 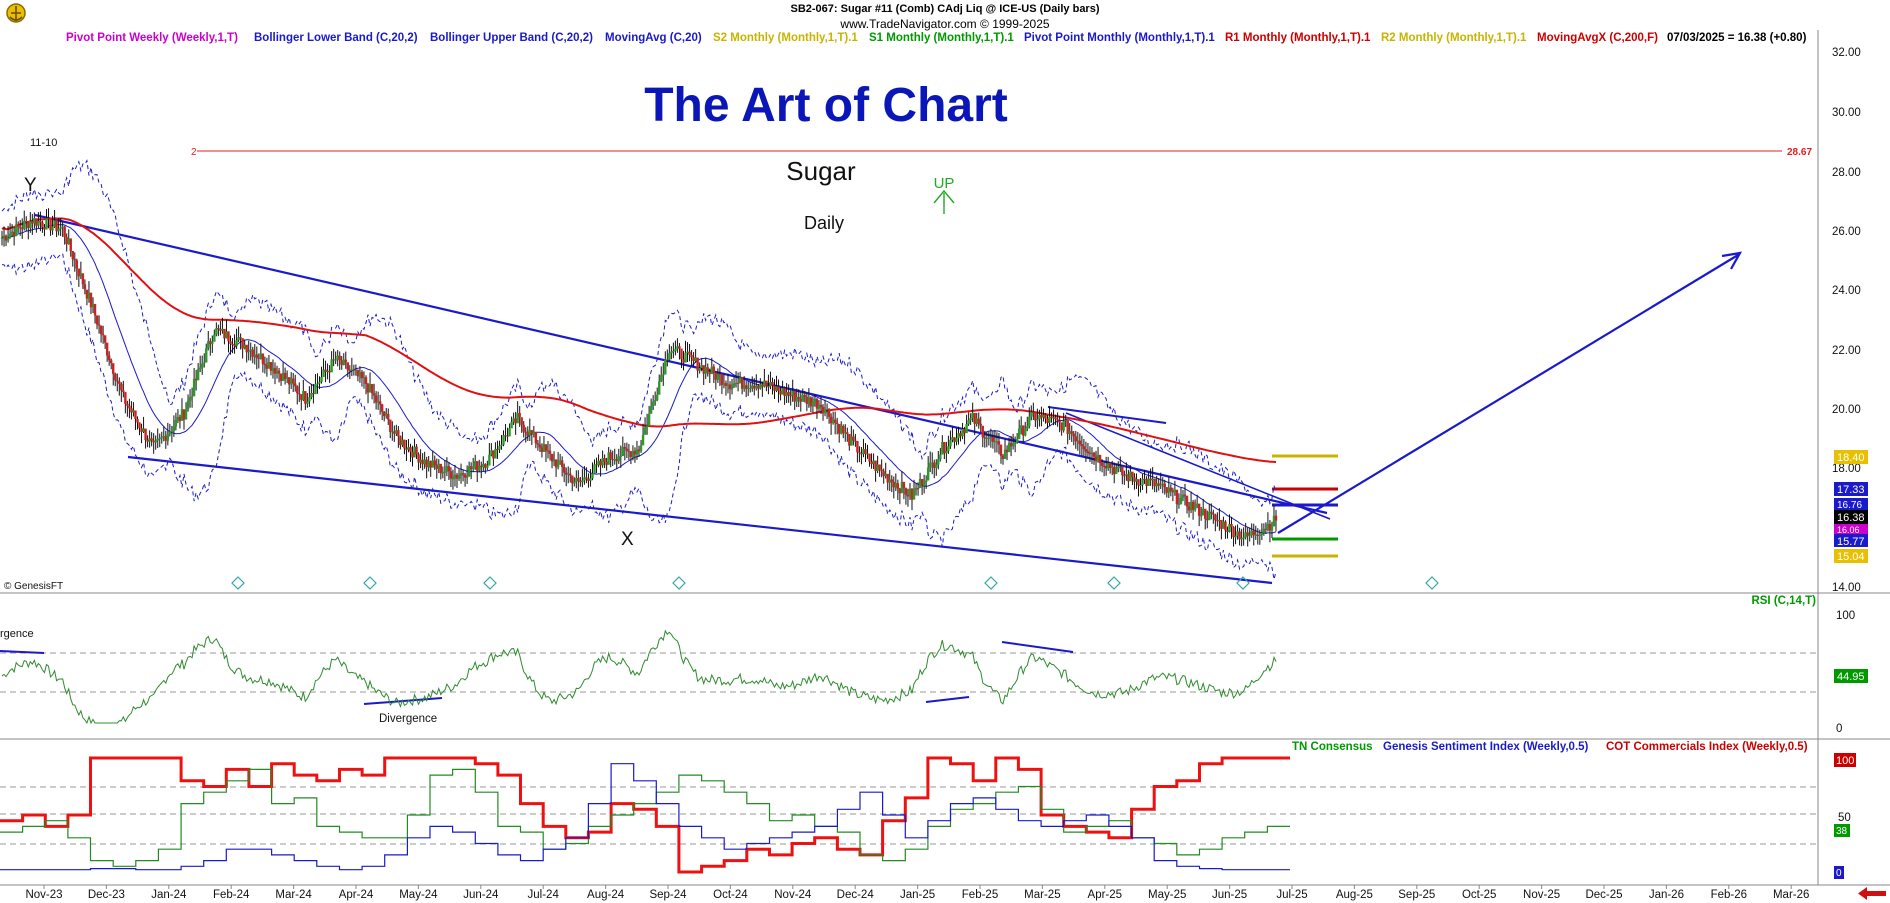 What do you see at coordinates (1845, 616) in the screenshot?
I see `rsi-tick: 100` at bounding box center [1845, 616].